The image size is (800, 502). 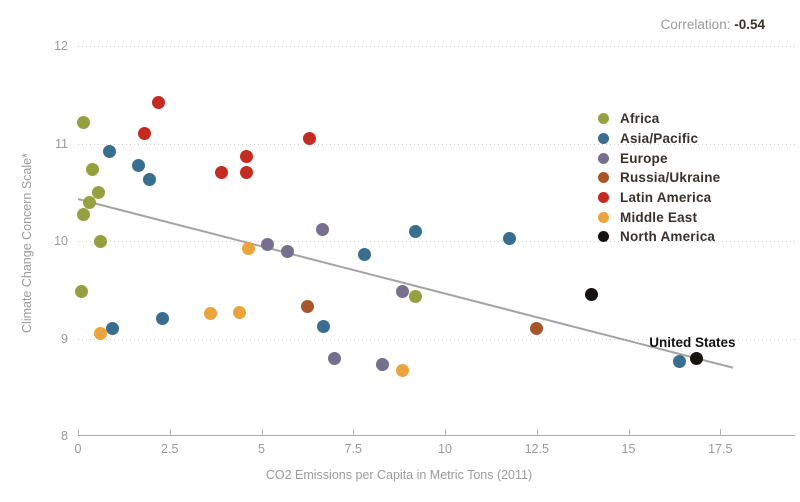 I want to click on x-tick-12.5, so click(x=537, y=432).